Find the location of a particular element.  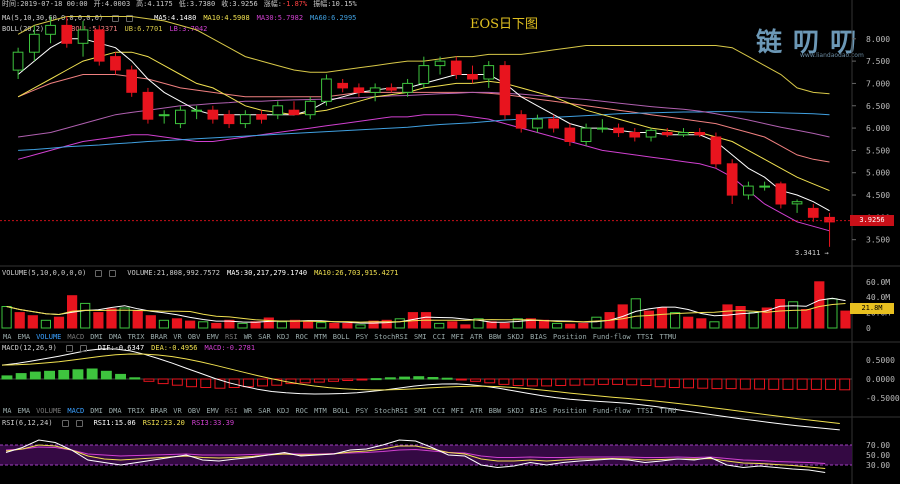

y-tick-label: 4.500 is located at coordinates (878, 195).